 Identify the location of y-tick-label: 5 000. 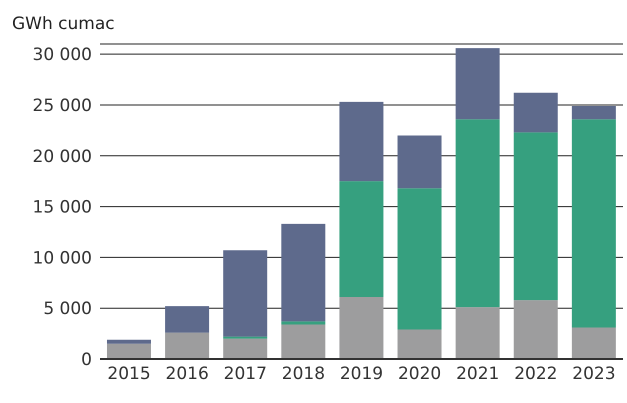
(67, 309).